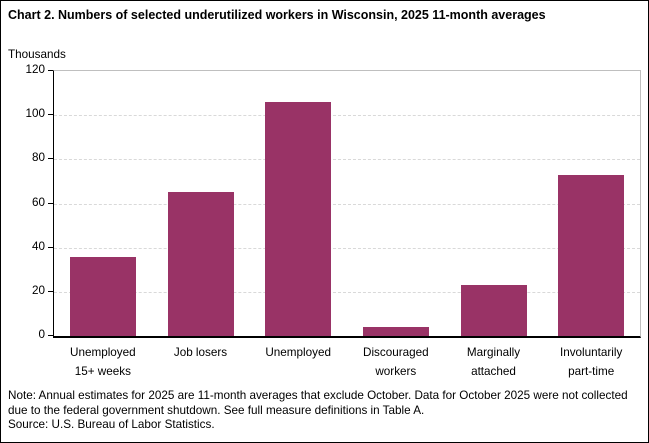 The image size is (649, 443). Describe the element at coordinates (591, 362) in the screenshot. I see `x-category-label: Involuntarily part-time` at that location.